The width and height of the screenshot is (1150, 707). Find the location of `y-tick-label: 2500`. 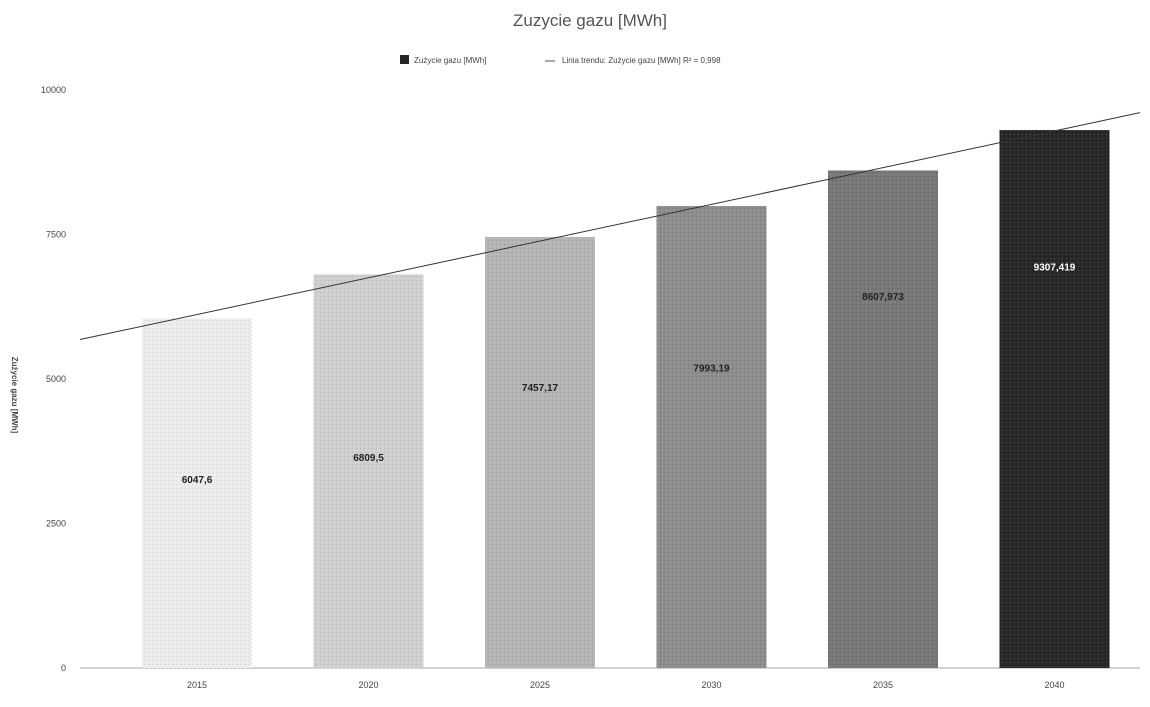

y-tick-label: 2500 is located at coordinates (56, 524).